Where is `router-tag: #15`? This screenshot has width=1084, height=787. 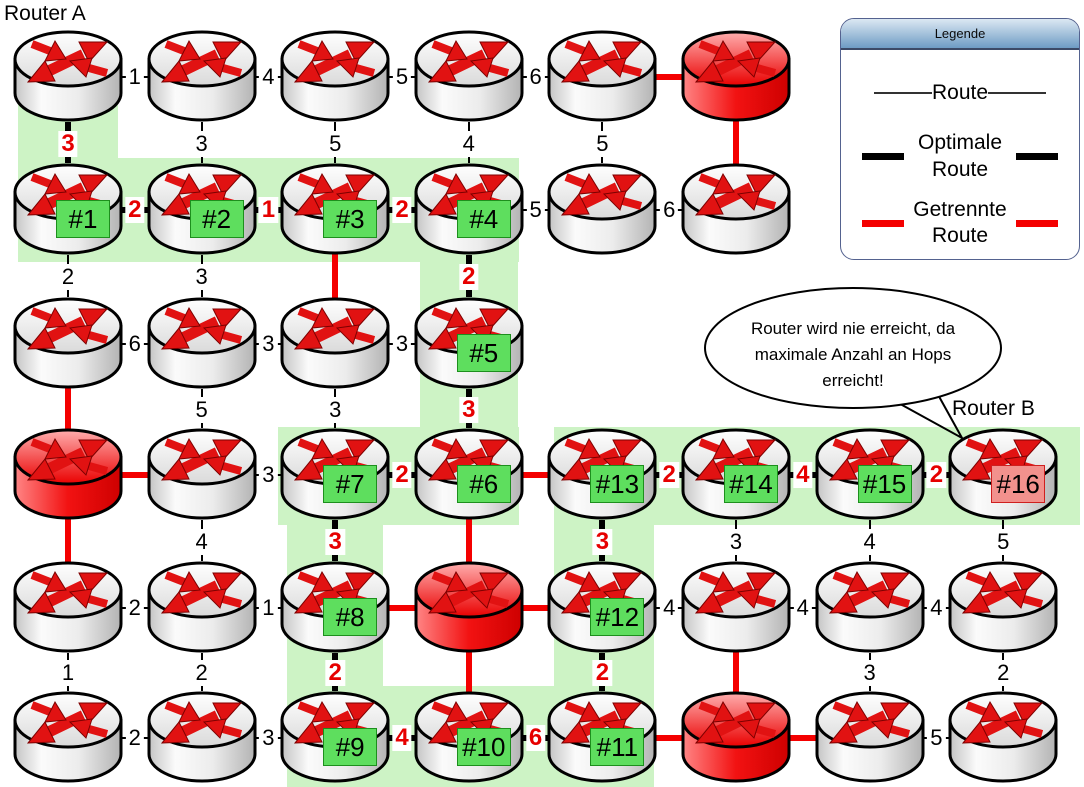 router-tag: #15 is located at coordinates (884, 484).